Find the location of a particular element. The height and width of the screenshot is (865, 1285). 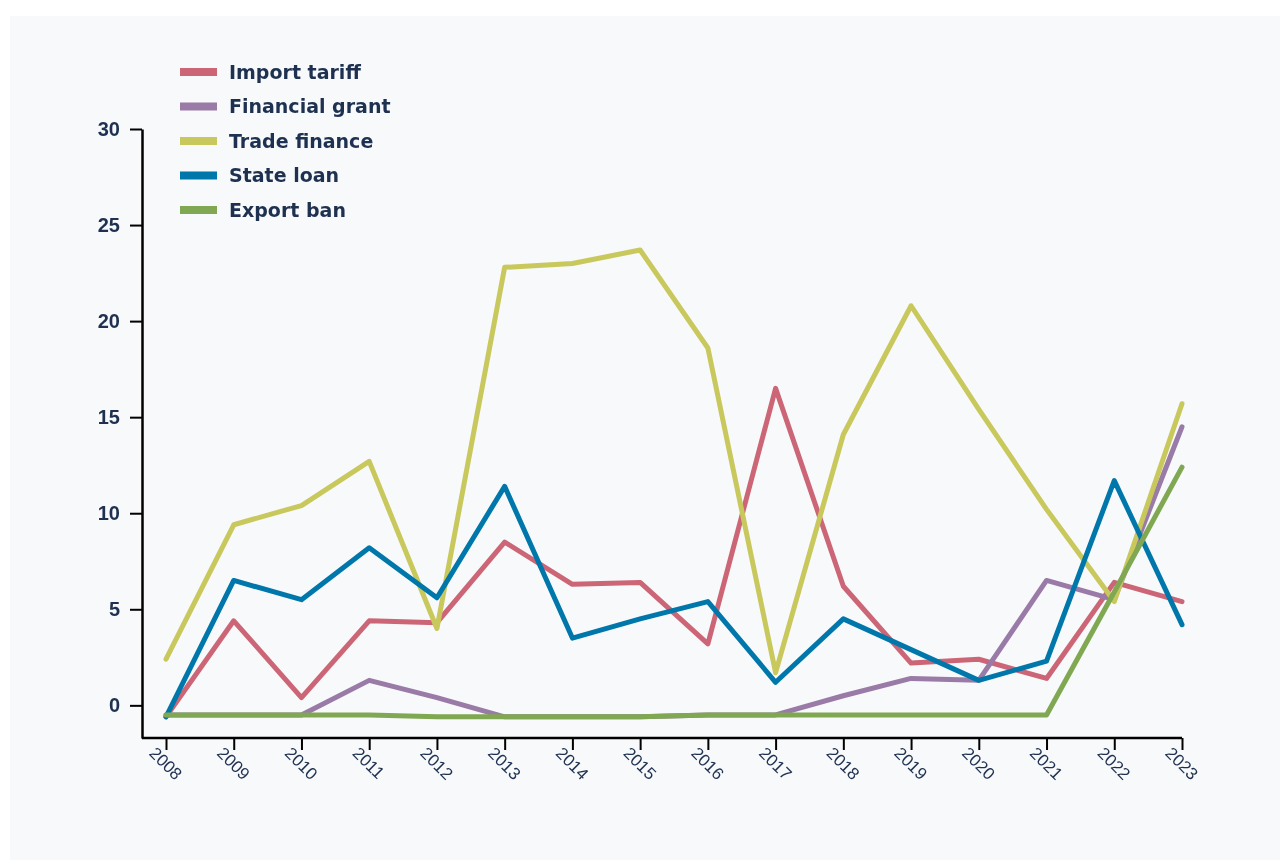

y-tick-label: 0 is located at coordinates (114, 705).